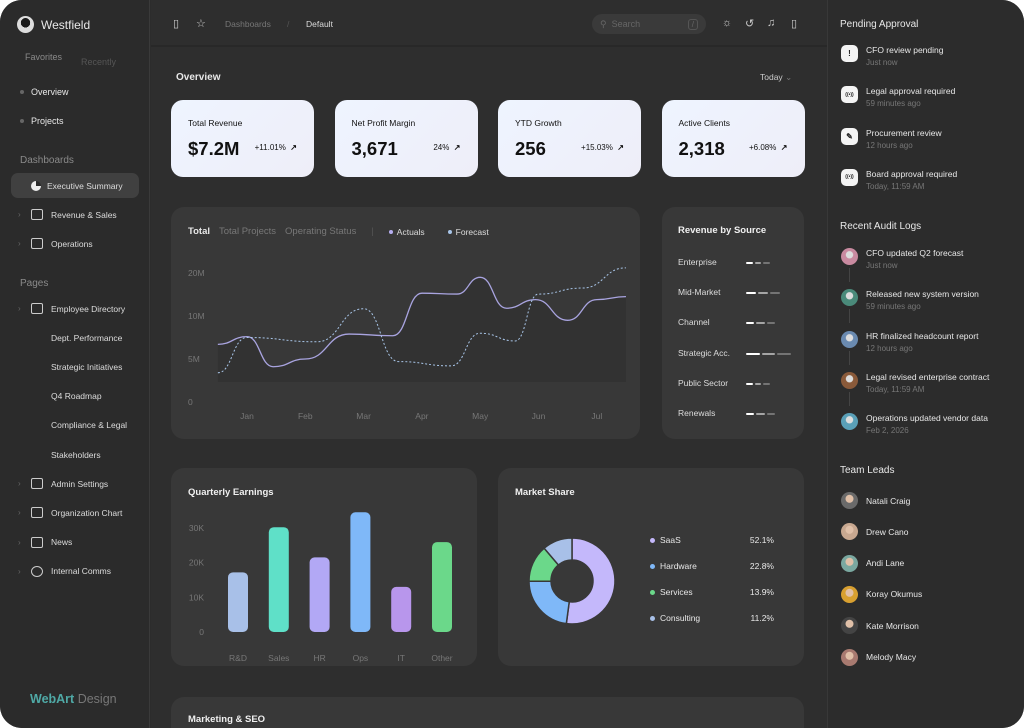 The height and width of the screenshot is (728, 1024). Describe the element at coordinates (911, 91) in the screenshot. I see `item-title: Legal approval required` at that location.